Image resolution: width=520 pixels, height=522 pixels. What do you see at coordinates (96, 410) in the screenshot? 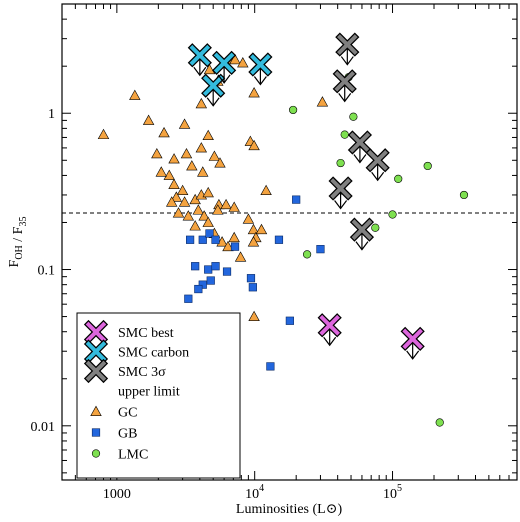
I see `legend-marker-gc` at bounding box center [96, 410].